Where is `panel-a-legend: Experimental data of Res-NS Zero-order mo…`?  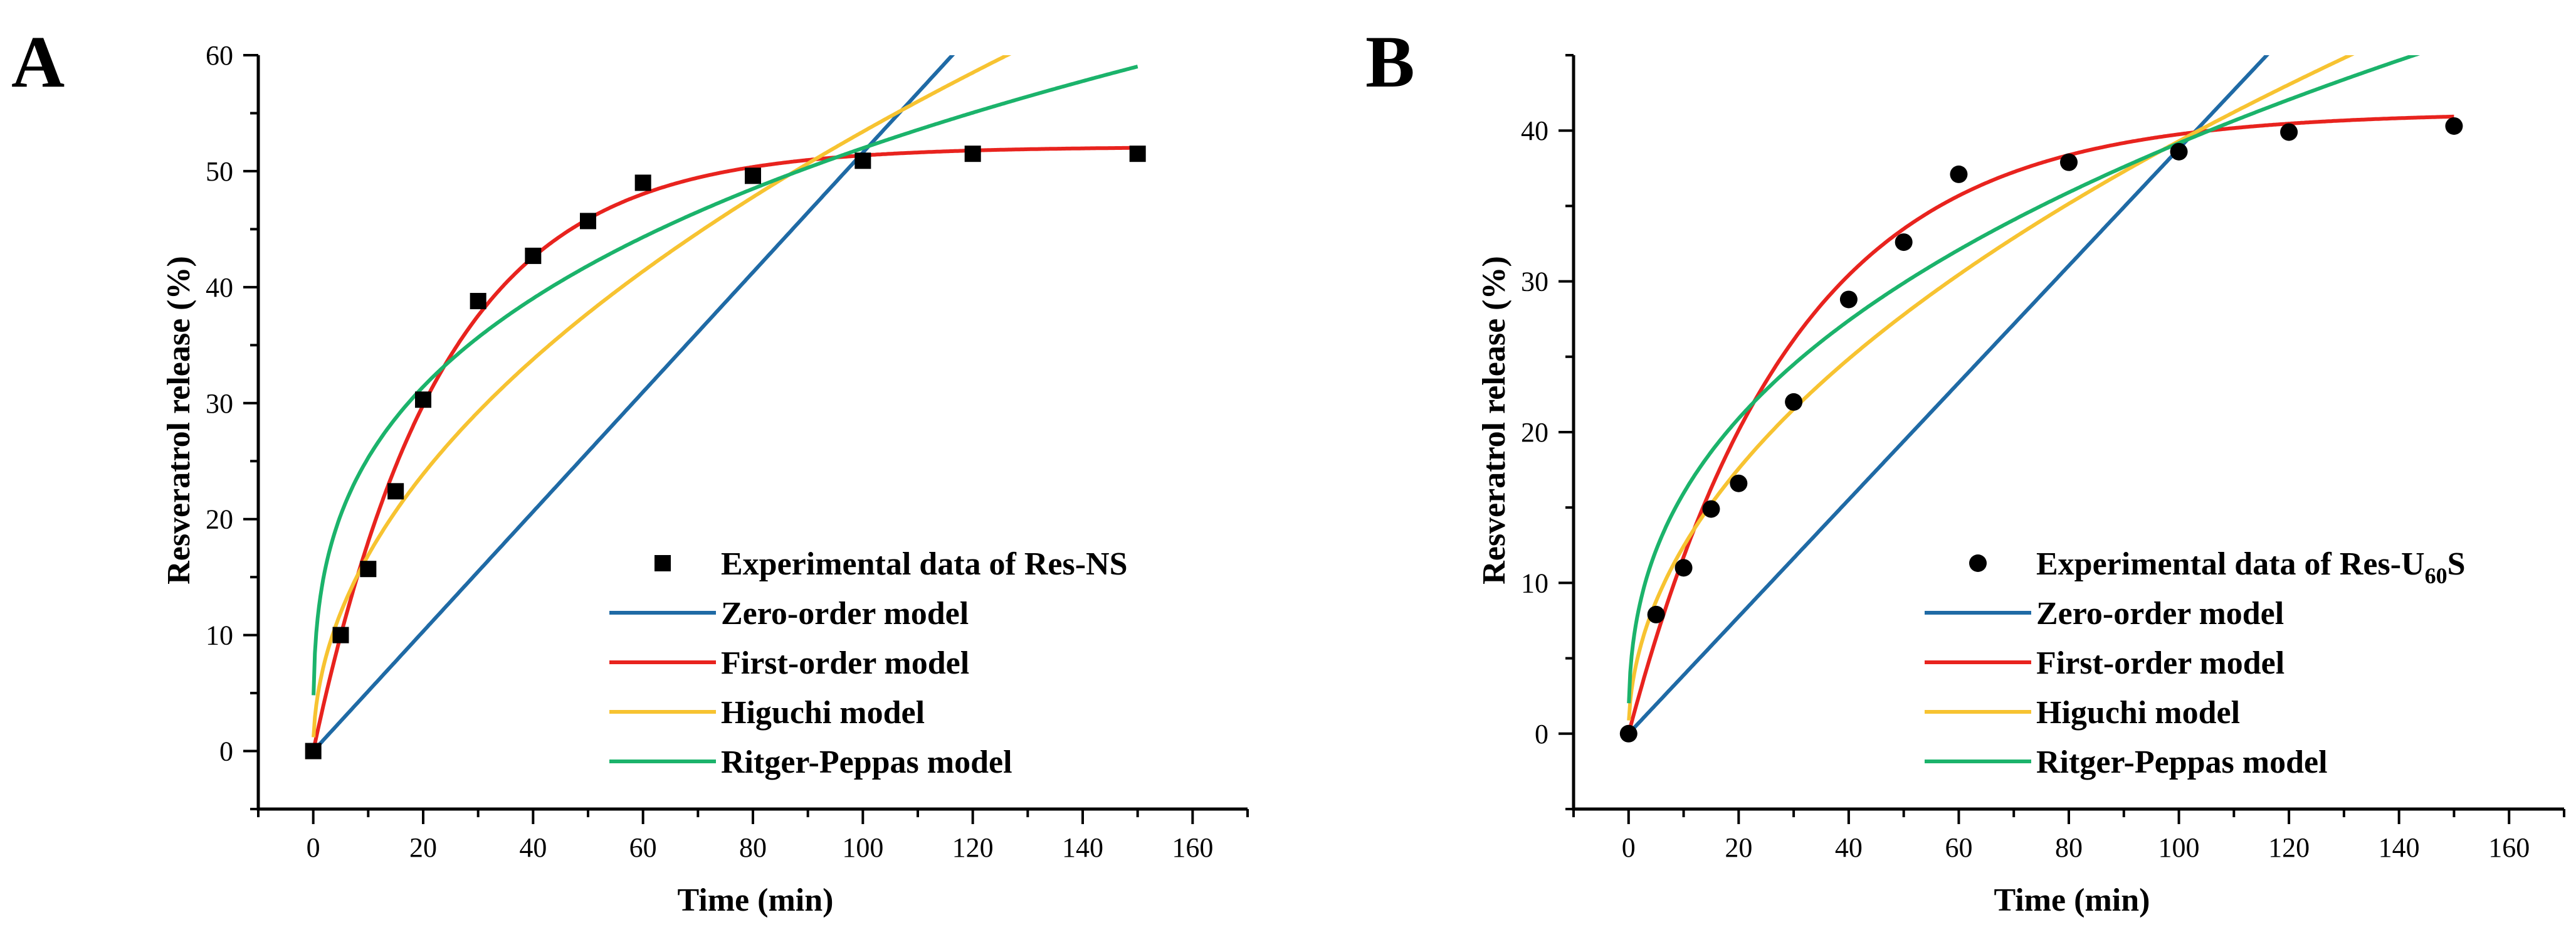
panel-a-legend: Experimental data of Res-NS Zero-order mo… is located at coordinates (868, 663).